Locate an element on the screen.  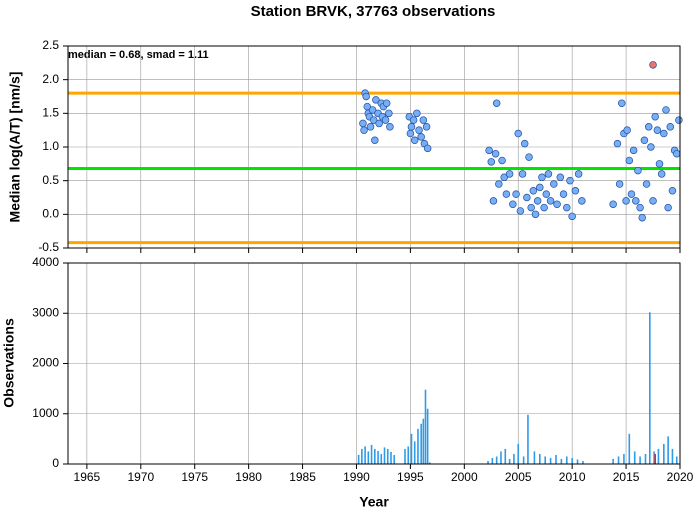
y-tick-label: 0.0 is located at coordinates (50, 214).